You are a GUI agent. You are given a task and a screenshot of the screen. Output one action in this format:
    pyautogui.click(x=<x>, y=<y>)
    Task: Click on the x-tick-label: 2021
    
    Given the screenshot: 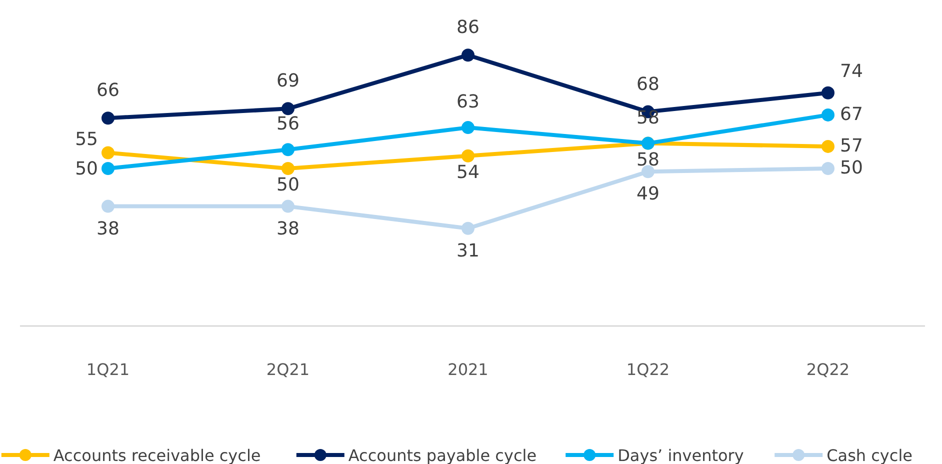 What is the action you would take?
    pyautogui.click(x=468, y=369)
    